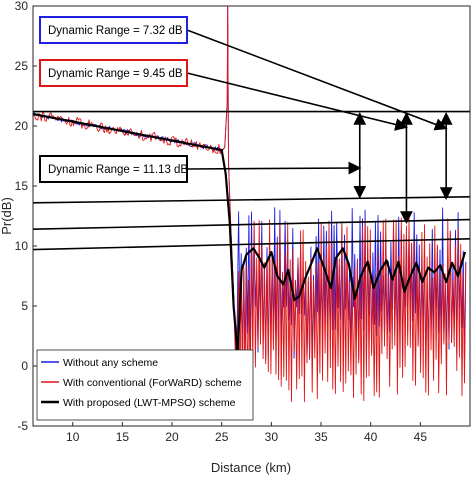  What do you see at coordinates (22, 126) in the screenshot?
I see `y-tick-label: 20` at bounding box center [22, 126].